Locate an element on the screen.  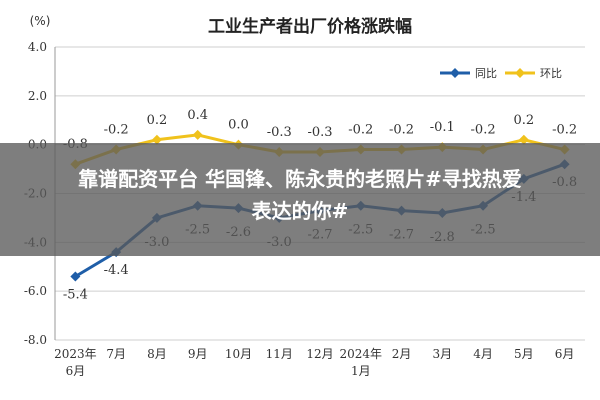
x-tick-label: 5月 is located at coordinates (524, 354).